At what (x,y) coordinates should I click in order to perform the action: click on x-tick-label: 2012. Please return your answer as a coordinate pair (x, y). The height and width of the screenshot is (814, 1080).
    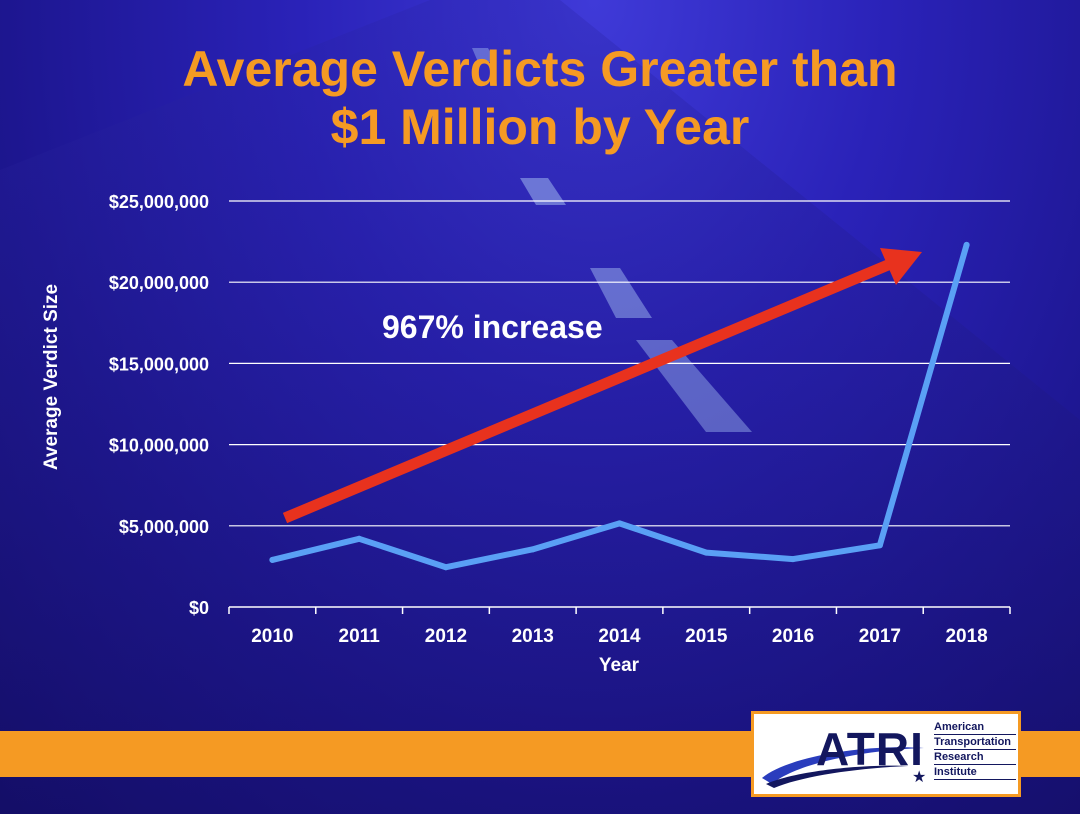
    Looking at the image, I should click on (446, 636).